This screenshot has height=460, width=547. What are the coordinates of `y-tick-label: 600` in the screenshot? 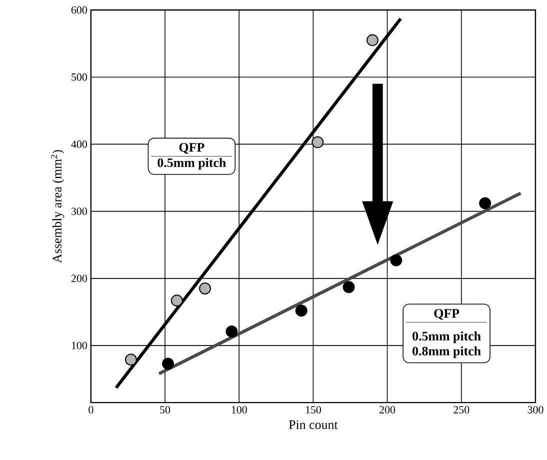 It's located at (79, 10).